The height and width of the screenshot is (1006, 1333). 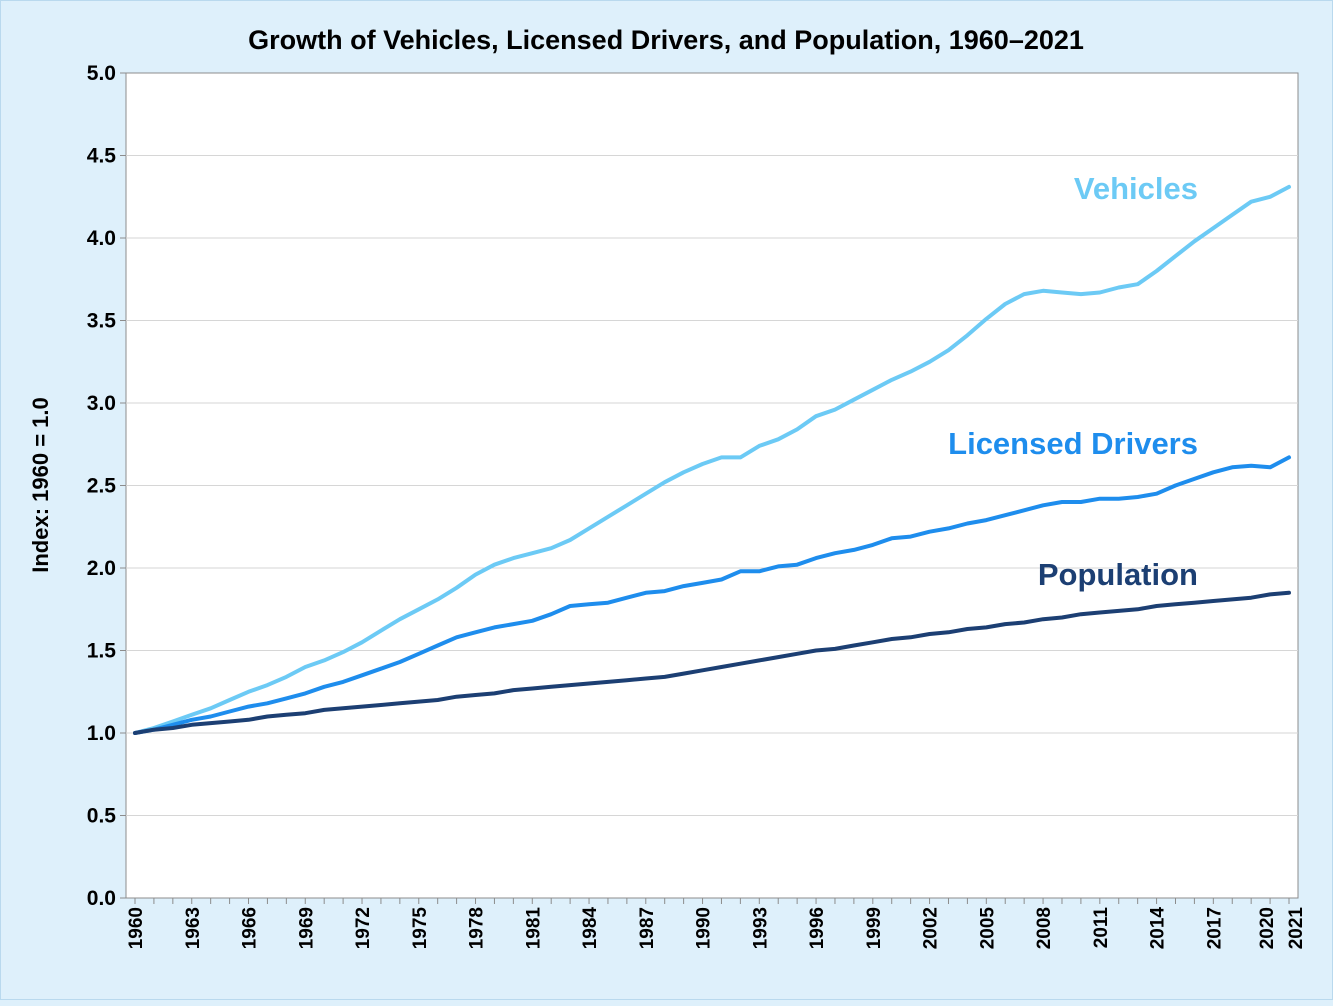 What do you see at coordinates (533, 928) in the screenshot?
I see `x-tick-label: 1981` at bounding box center [533, 928].